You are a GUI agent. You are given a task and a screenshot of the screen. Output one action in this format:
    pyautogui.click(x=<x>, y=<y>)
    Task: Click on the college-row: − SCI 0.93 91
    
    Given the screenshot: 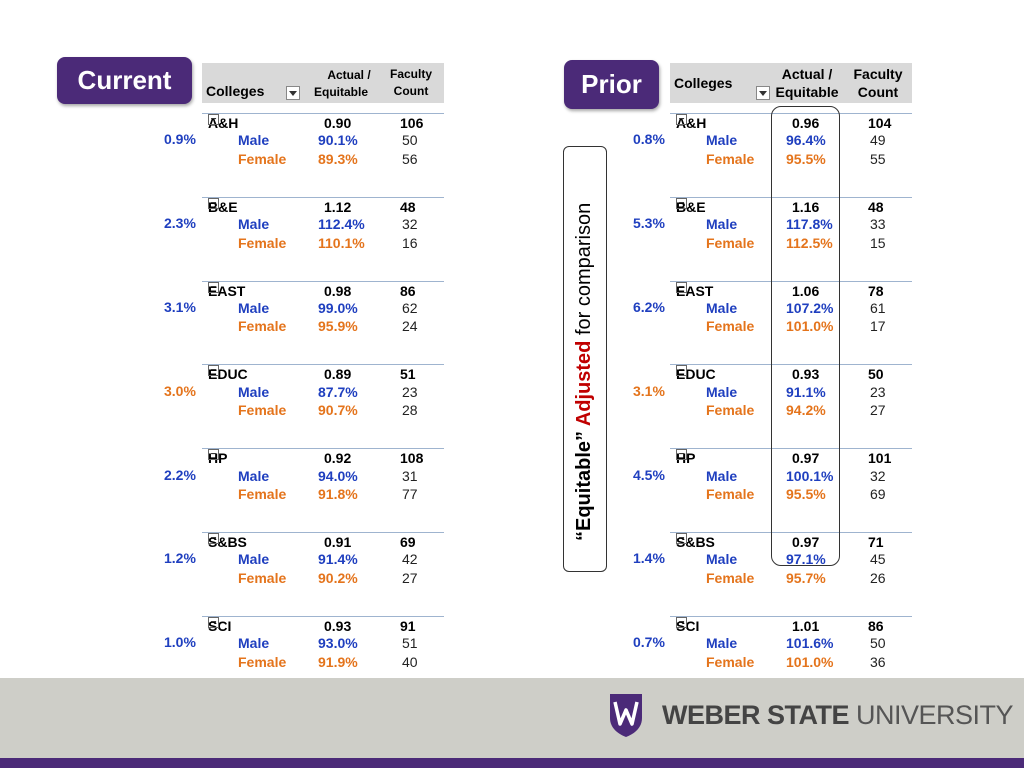 What is the action you would take?
    pyautogui.click(x=323, y=625)
    